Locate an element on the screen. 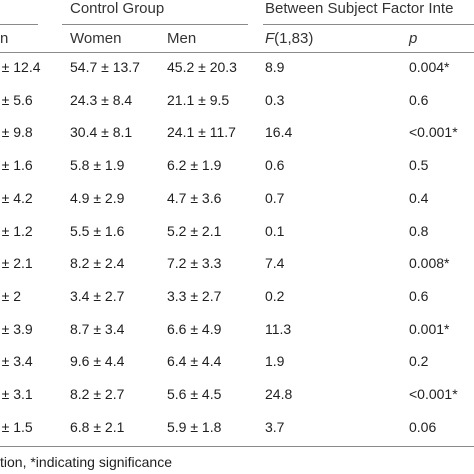  p-cell: 0.4 is located at coordinates (419, 198).